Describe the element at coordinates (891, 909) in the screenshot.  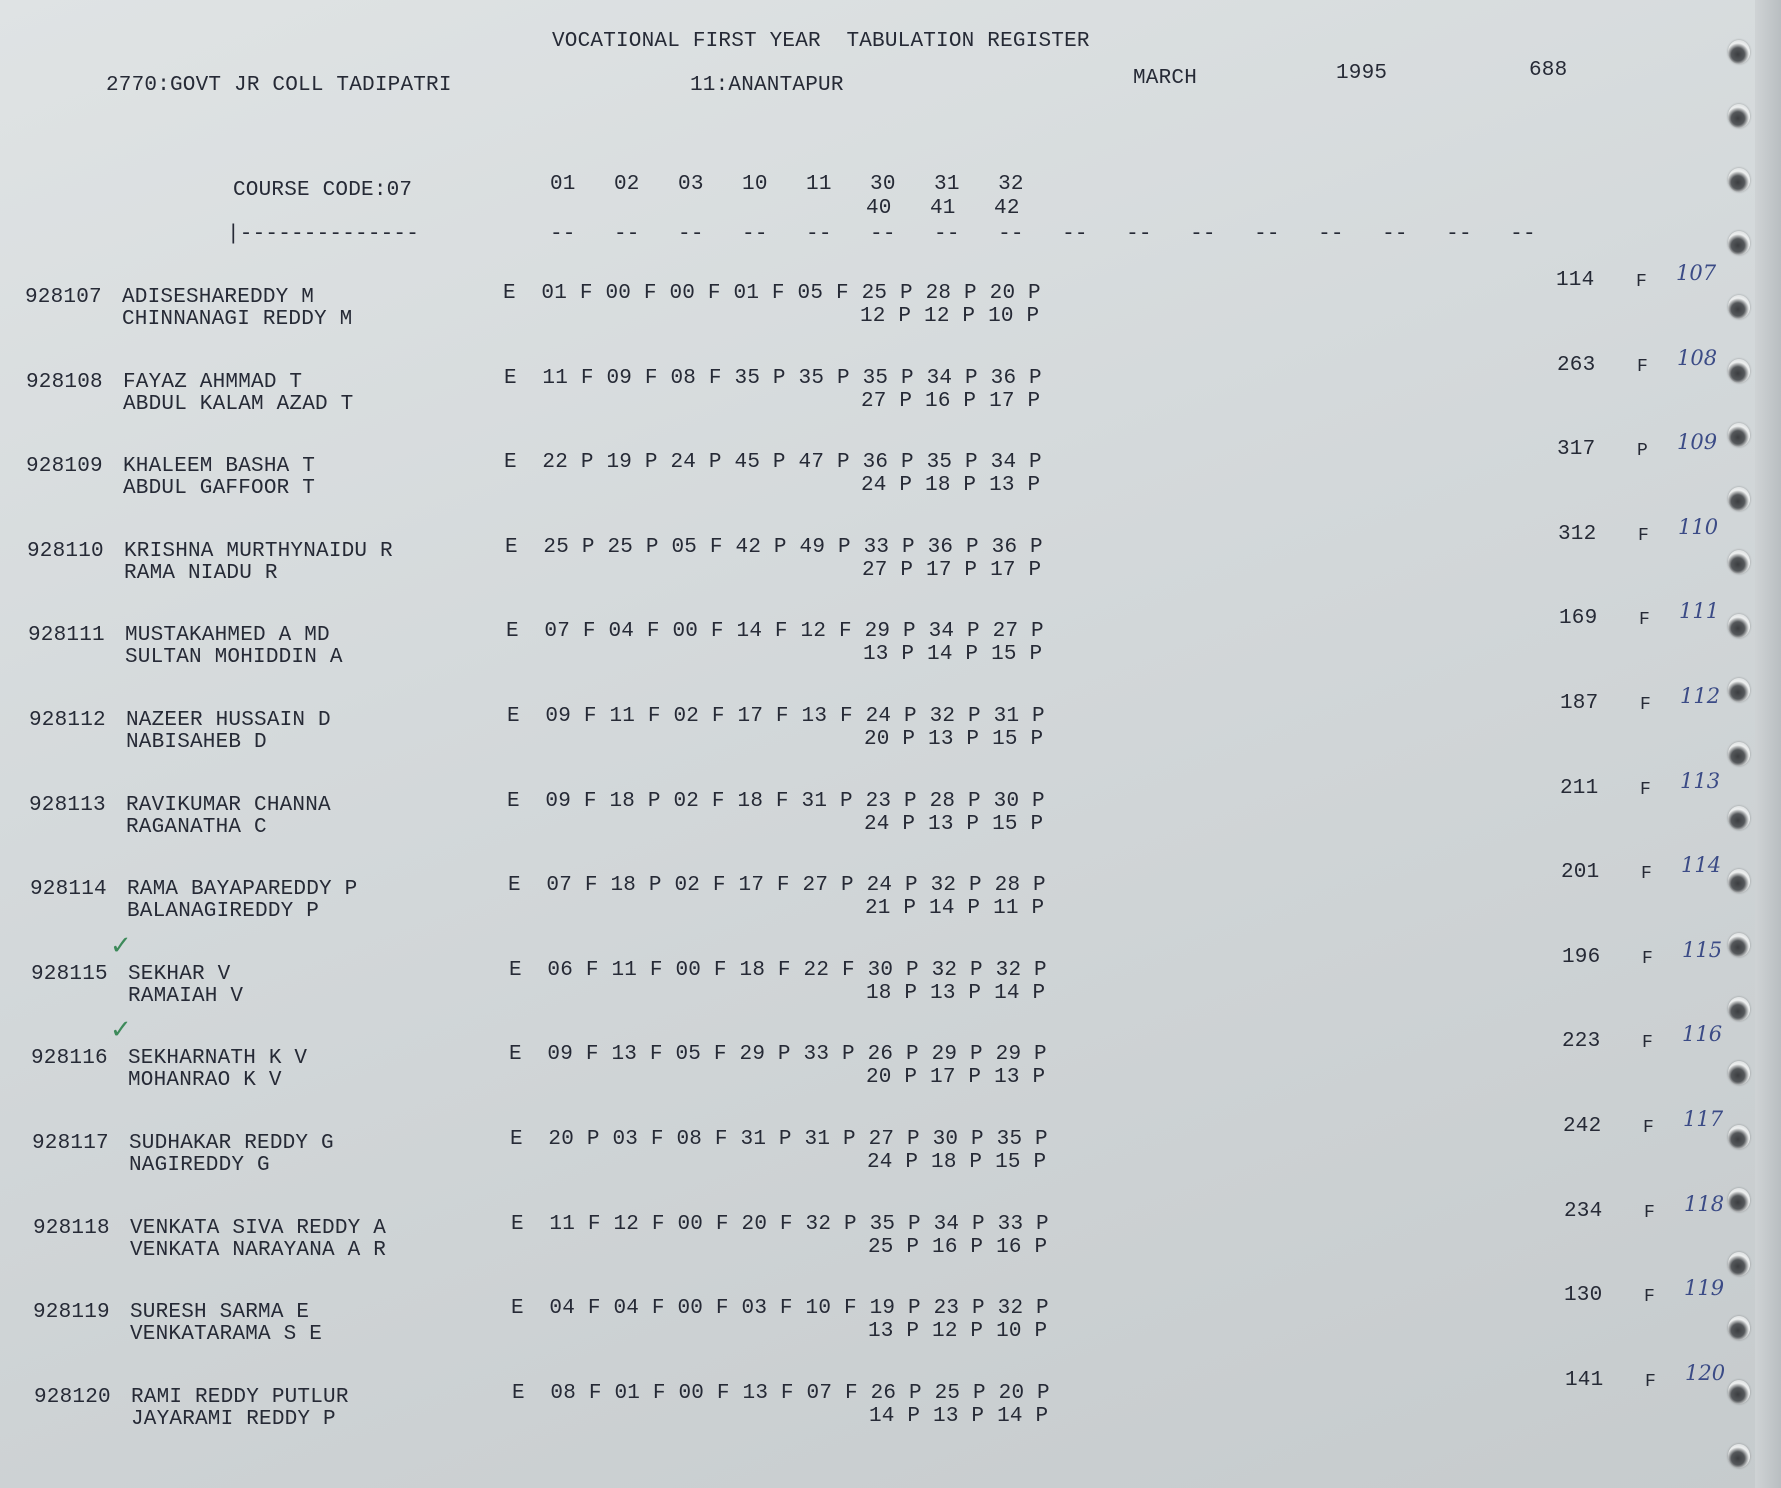
I see `subject-mark: 21 P` at that location.